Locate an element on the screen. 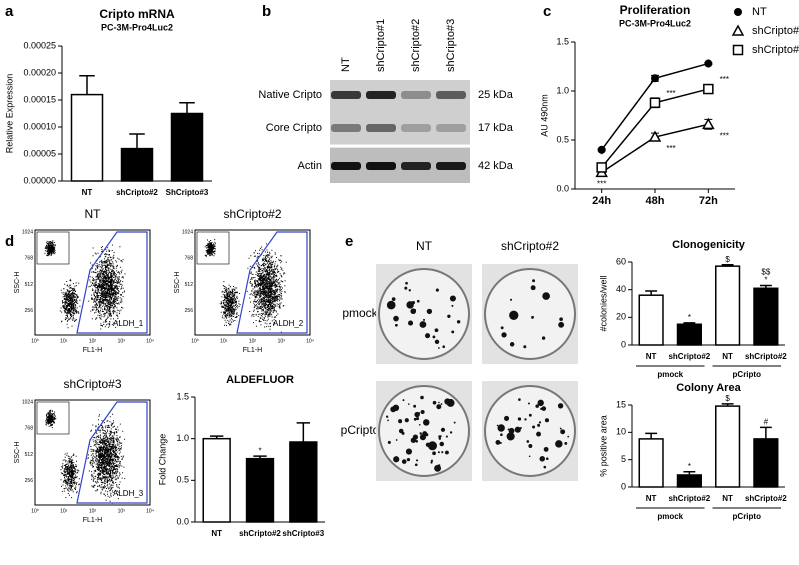  y-tick-label: 40 is located at coordinates (621, 289).